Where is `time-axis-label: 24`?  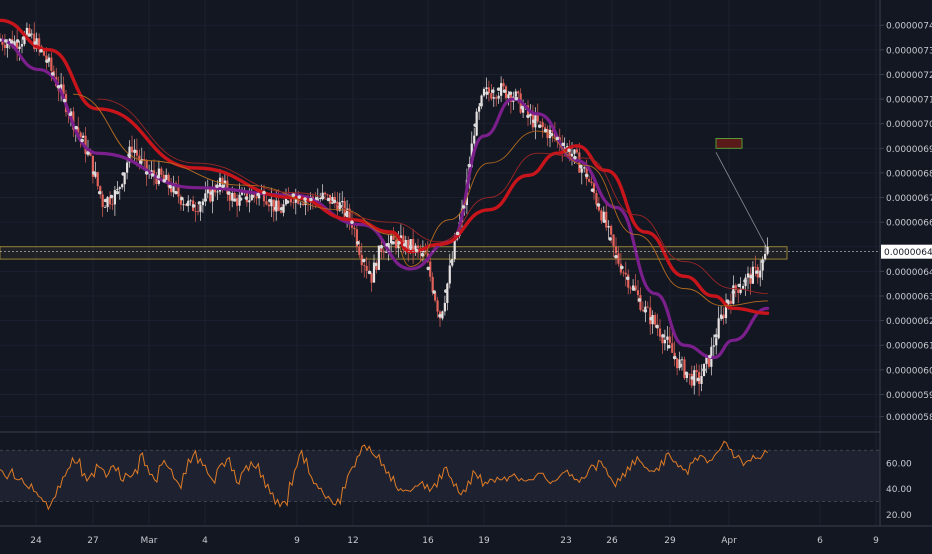 time-axis-label: 24 is located at coordinates (36, 541).